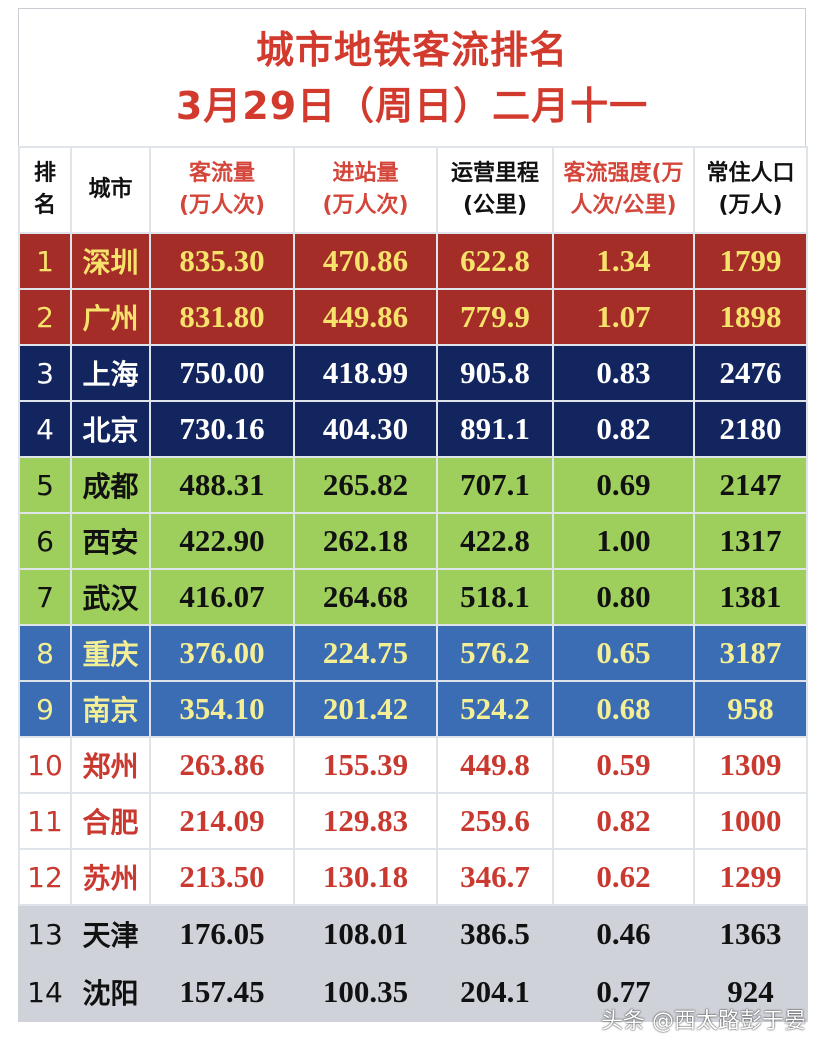 The image size is (828, 1047). What do you see at coordinates (110, 653) in the screenshot?
I see `city-cell: 重庆` at bounding box center [110, 653].